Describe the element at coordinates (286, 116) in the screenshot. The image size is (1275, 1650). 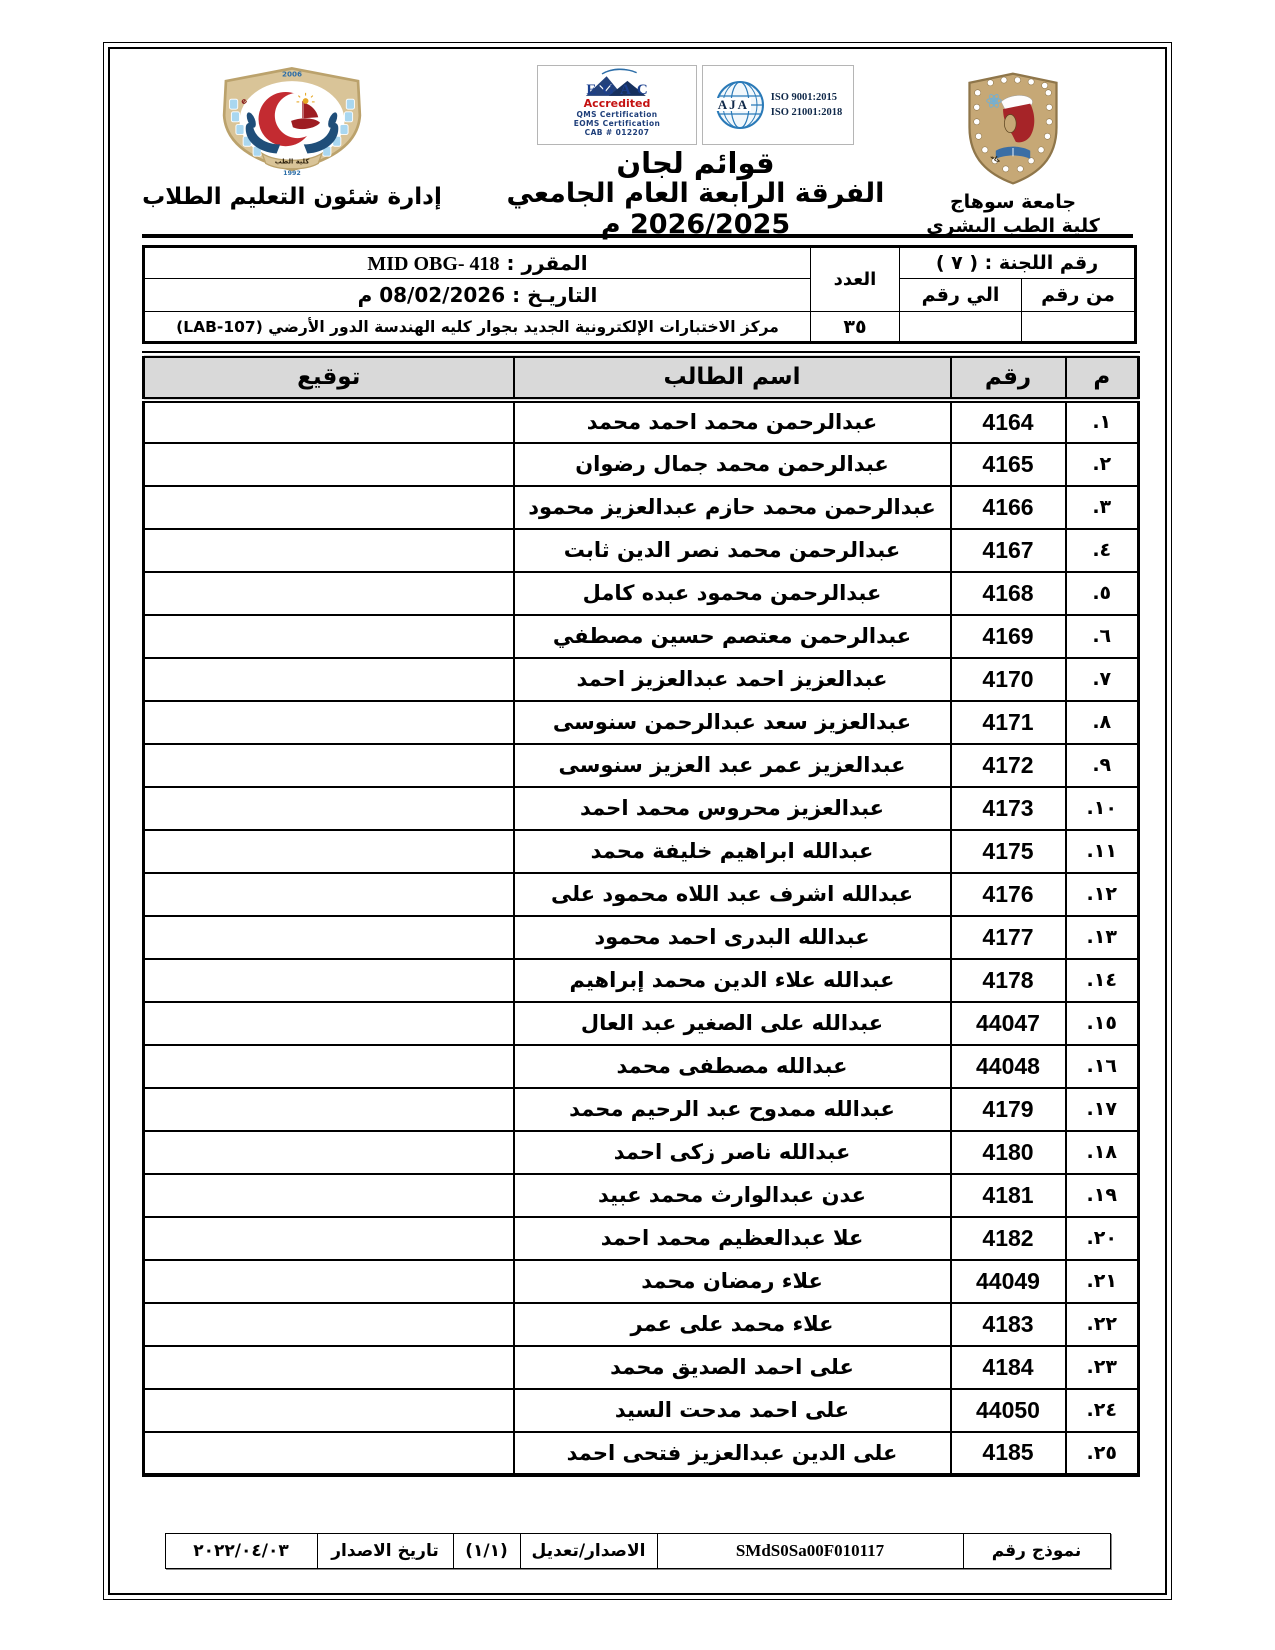
I see `faculty-of-medicine-logo-icon: 2006 Faculty of Medicine` at that location.